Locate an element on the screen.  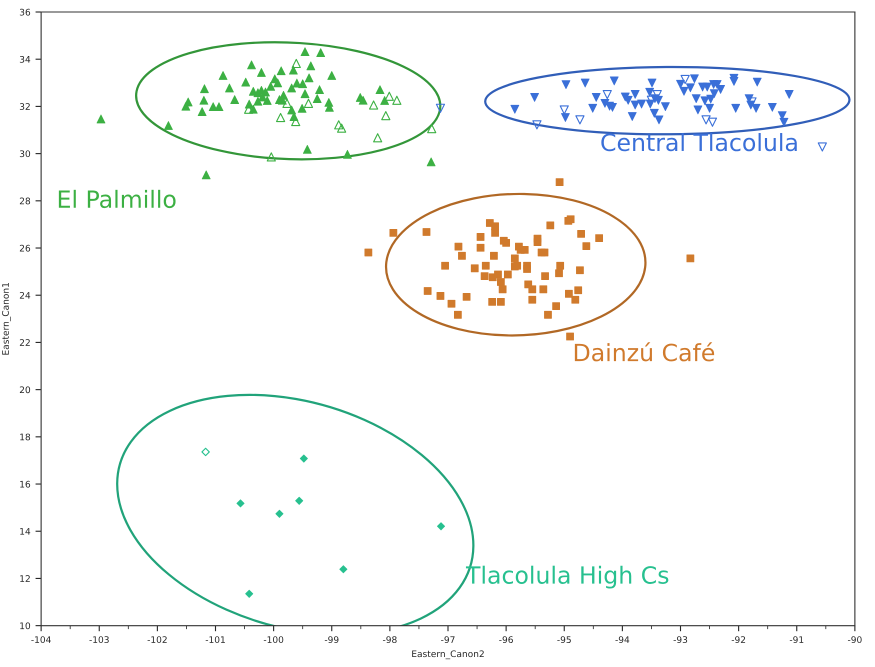
x-tick-label: -104 is located at coordinates (41, 640).